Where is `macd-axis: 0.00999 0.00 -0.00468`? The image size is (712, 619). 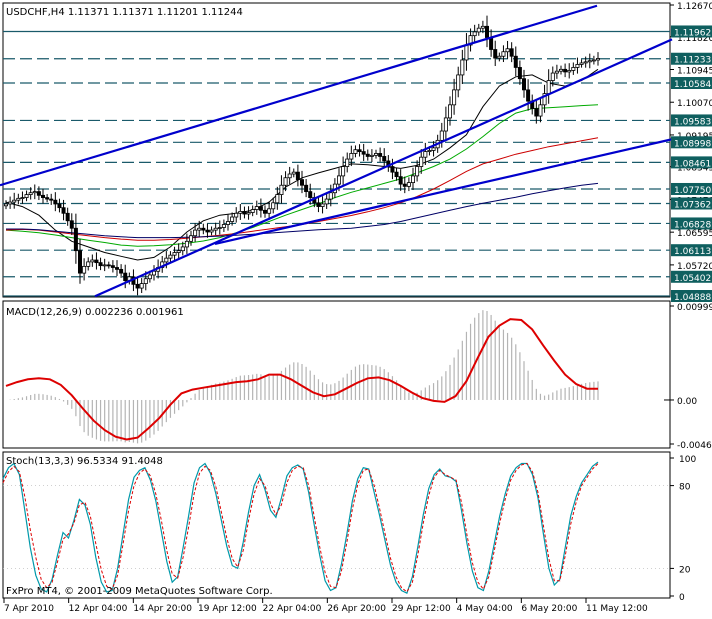 macd-axis: 0.00999 0.00 -0.00468 is located at coordinates (688, 377).